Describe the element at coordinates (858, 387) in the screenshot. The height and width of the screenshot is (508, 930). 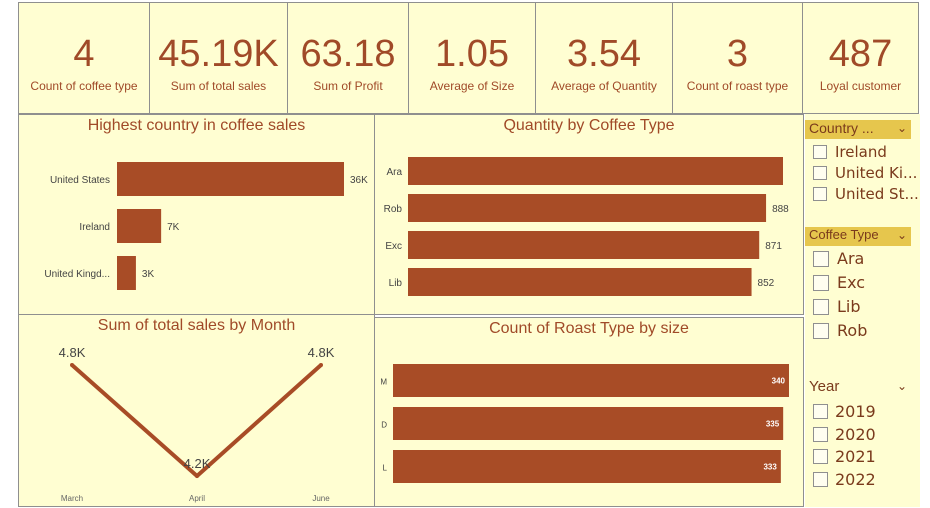
I see `year-slicer-header: Year ⌄` at that location.